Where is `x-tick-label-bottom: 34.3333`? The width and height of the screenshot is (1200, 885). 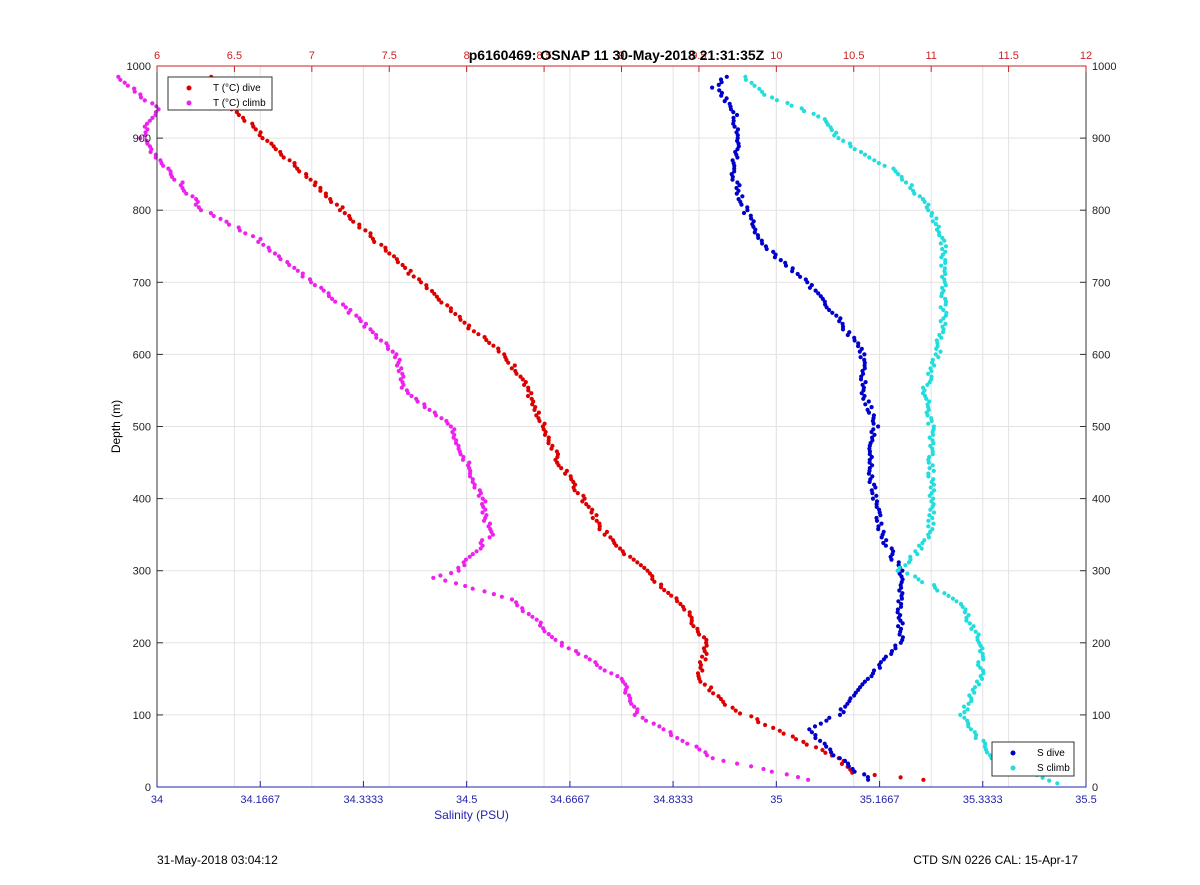
x-tick-label-bottom: 34.3333 is located at coordinates (364, 800).